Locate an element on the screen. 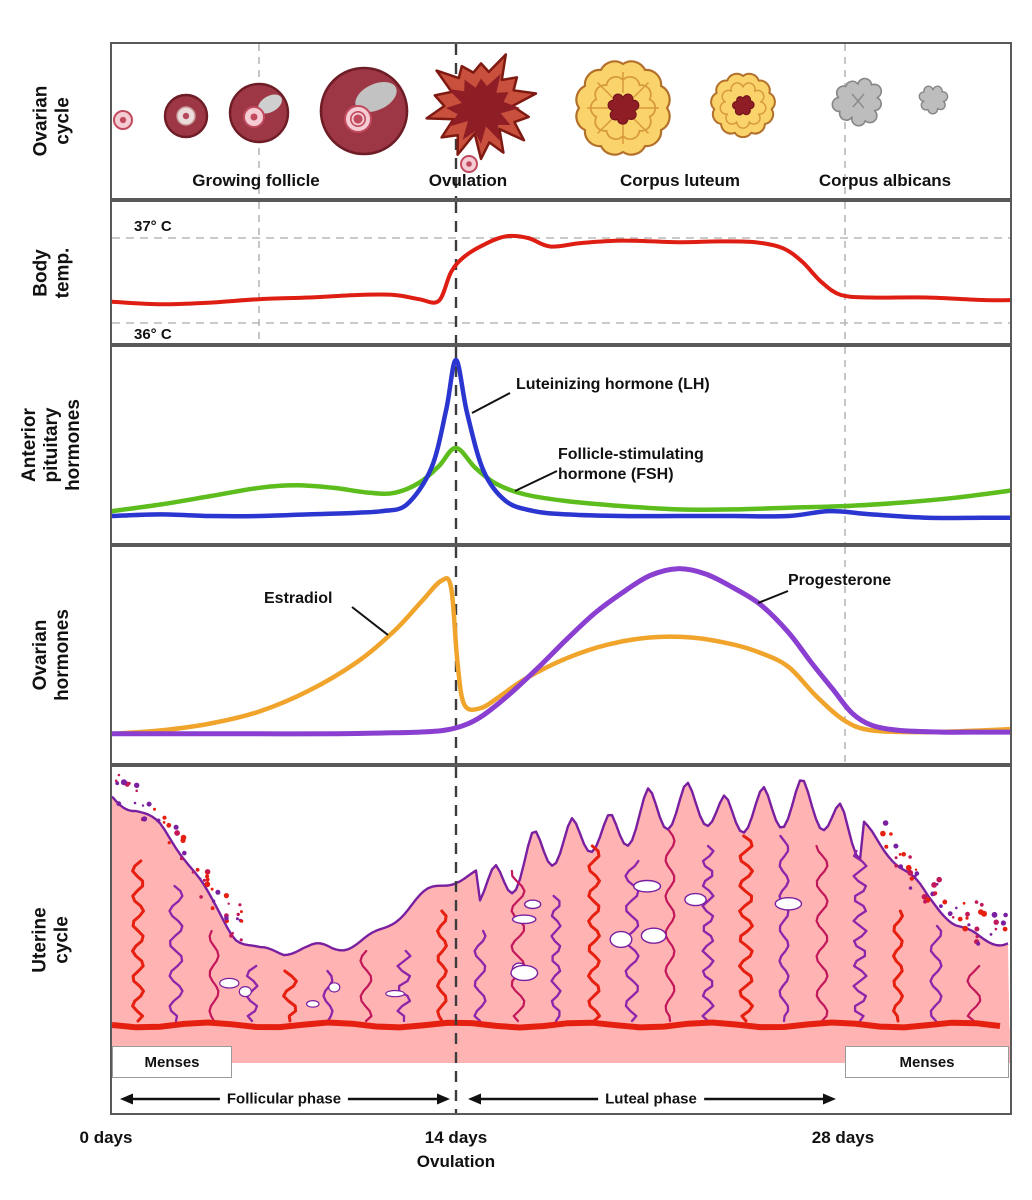  side-label-ovarian-cycle: Ovarian cycle is located at coordinates (51, 121).